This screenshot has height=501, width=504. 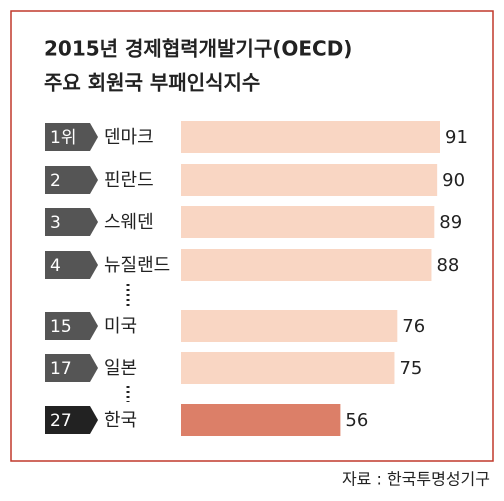 I want to click on rank-label: 27, so click(x=61, y=421).